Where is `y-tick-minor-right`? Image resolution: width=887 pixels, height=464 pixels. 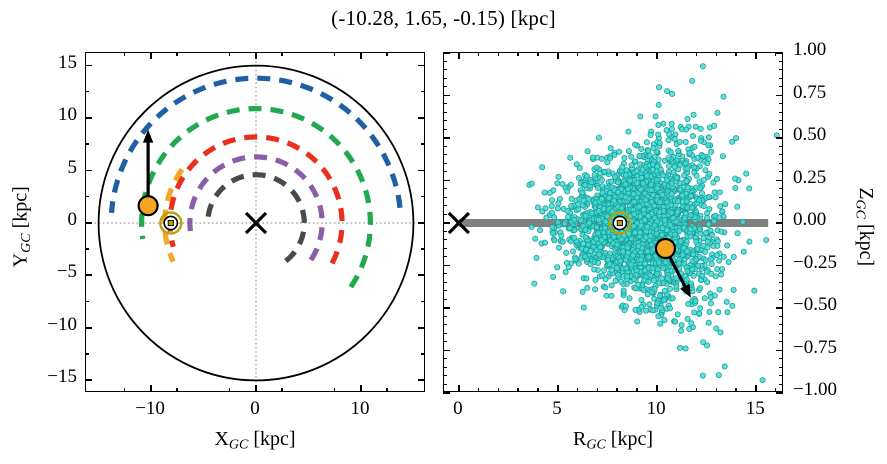
y-tick-minor-right is located at coordinates (423, 354).